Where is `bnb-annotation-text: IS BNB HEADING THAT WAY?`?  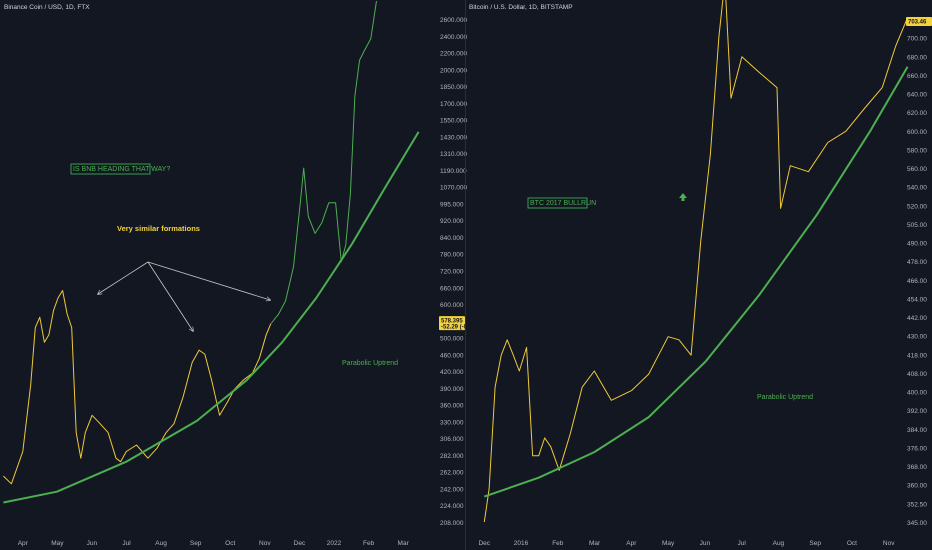
bnb-annotation-text: IS BNB HEADING THAT WAY? is located at coordinates (121, 169).